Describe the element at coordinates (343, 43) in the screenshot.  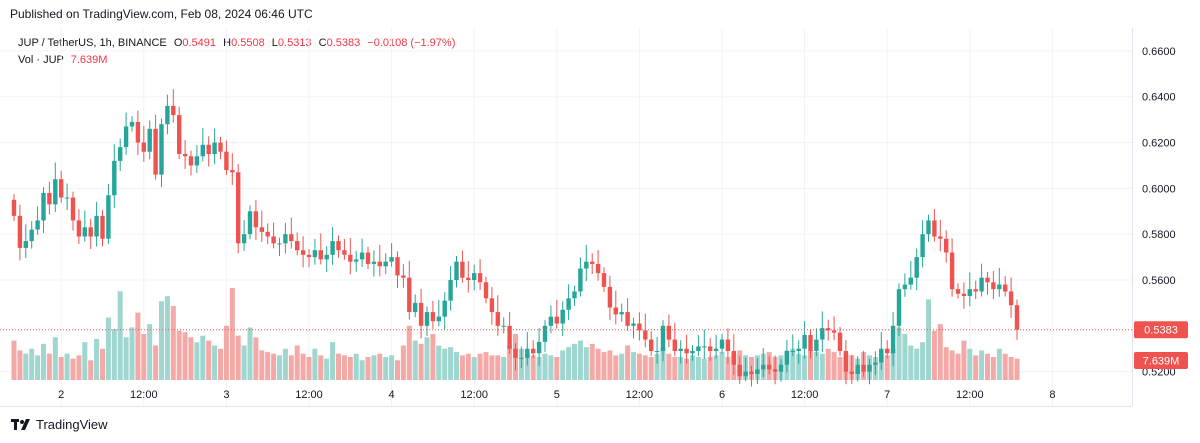
I see `close-value: 0.5383` at that location.